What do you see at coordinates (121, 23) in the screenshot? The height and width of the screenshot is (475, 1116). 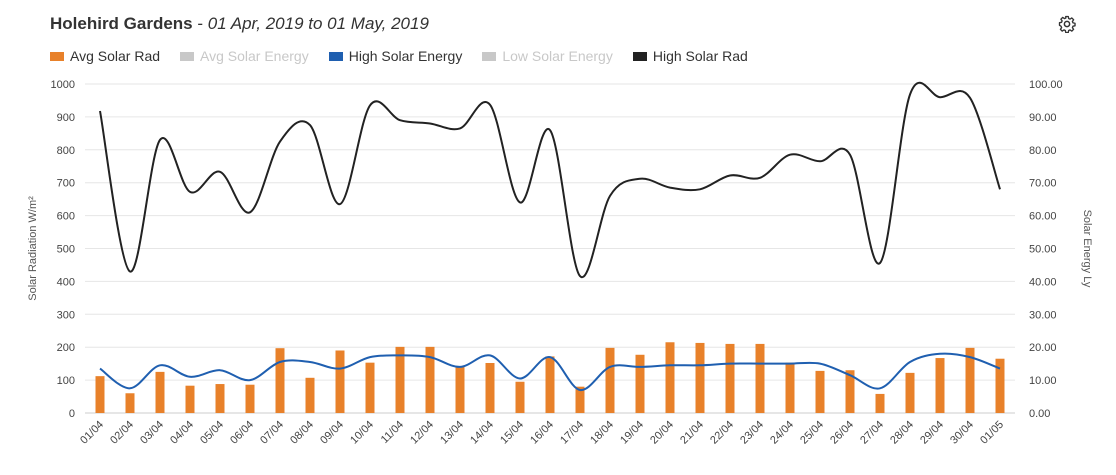 I see `location-name: Holehird Gardens` at bounding box center [121, 23].